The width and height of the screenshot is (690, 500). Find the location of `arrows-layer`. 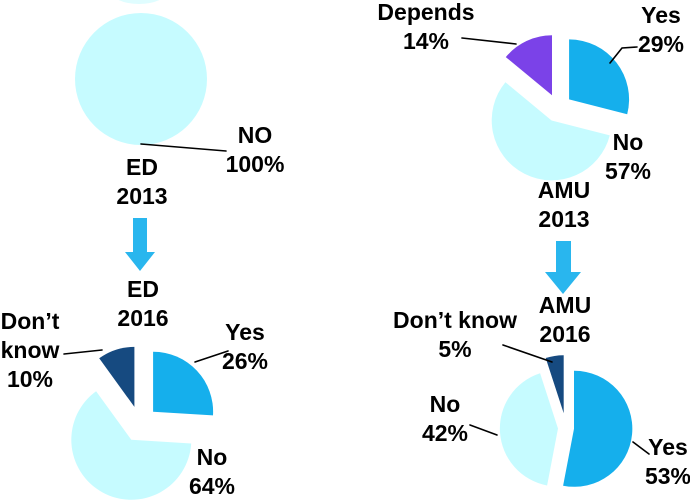

arrows-layer is located at coordinates (353, 256).